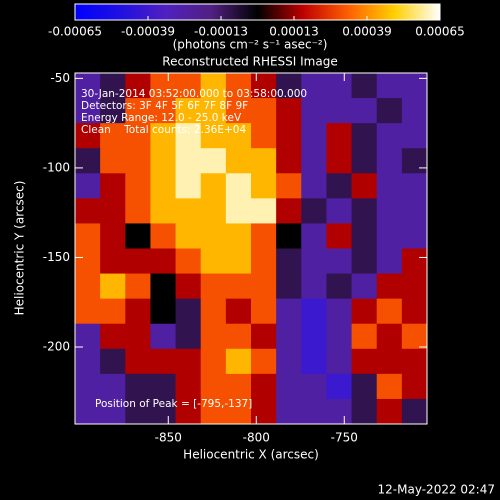  Describe the element at coordinates (161, 118) in the screenshot. I see `annotation: Energy Range: 12.0 - 25.0 keV` at that location.